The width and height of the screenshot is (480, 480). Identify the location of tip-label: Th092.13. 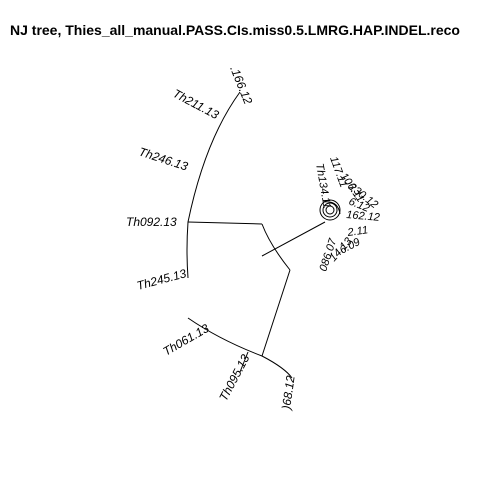
(151, 222).